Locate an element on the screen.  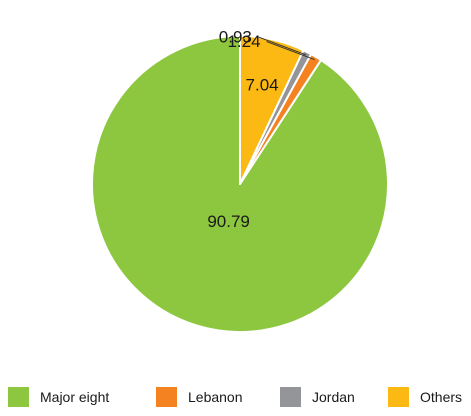
legend-swatch-others is located at coordinates (398, 397).